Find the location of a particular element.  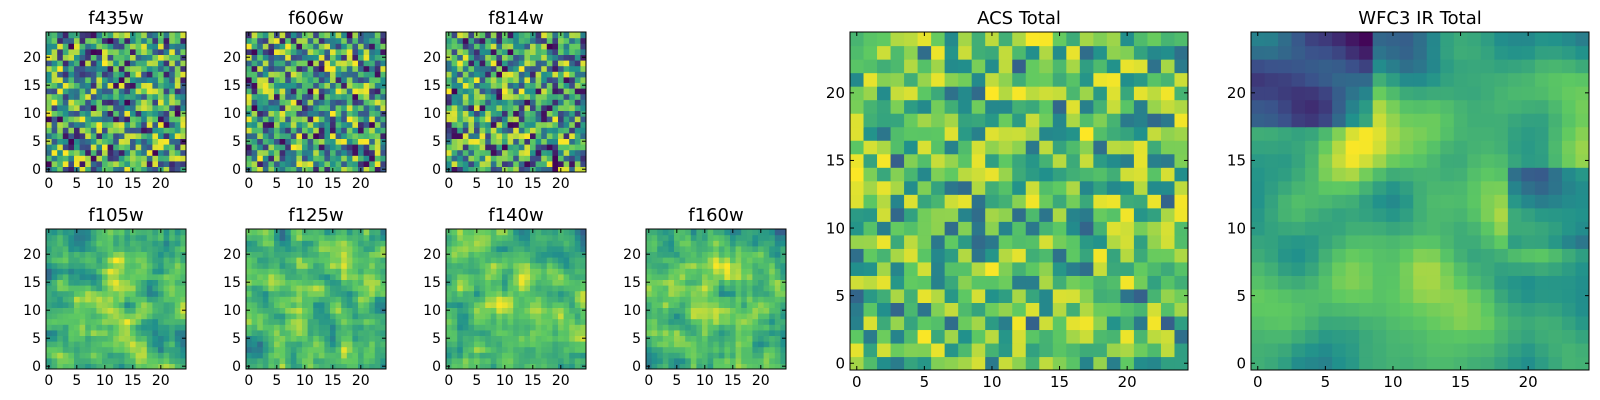

x-tick-label: 10 is located at coordinates (105, 184).